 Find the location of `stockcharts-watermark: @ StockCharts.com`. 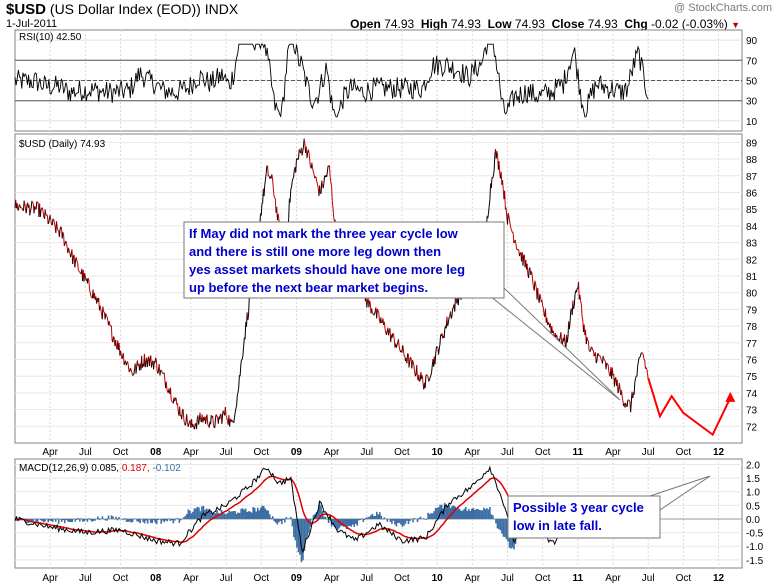

stockcharts-watermark: @ StockCharts.com is located at coordinates (723, 8).